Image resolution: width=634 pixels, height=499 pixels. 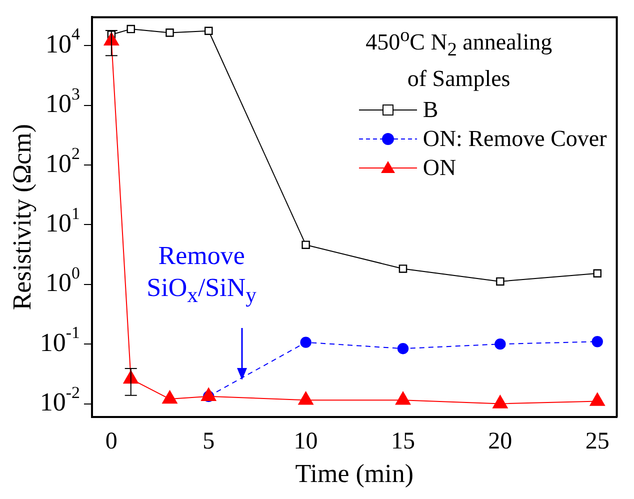 I want to click on legend-label: B, so click(x=430, y=110).